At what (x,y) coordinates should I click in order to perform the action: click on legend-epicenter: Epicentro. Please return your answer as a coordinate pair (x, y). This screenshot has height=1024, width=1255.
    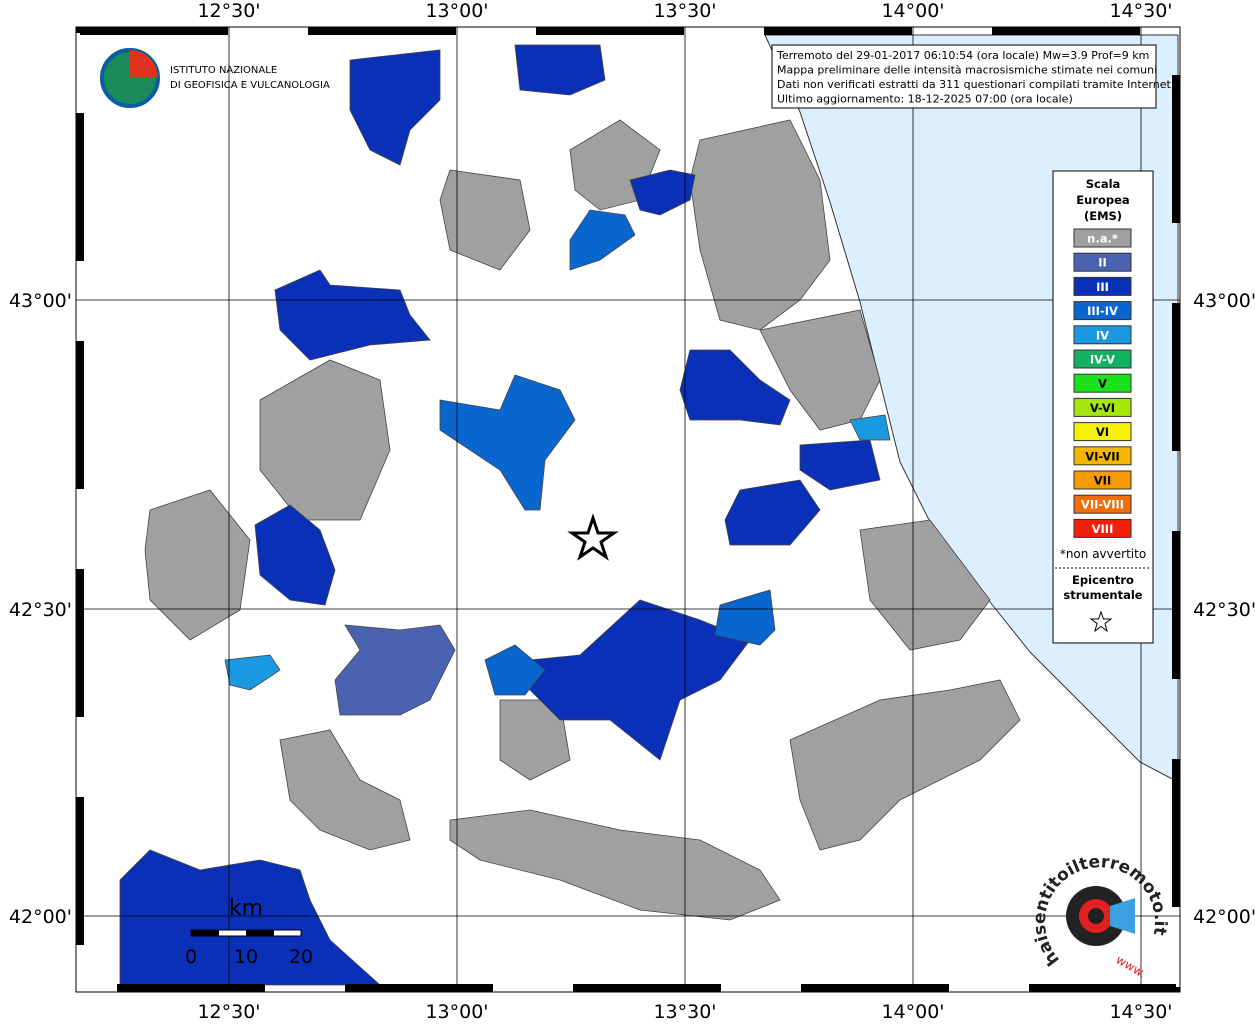
    Looking at the image, I should click on (1103, 580).